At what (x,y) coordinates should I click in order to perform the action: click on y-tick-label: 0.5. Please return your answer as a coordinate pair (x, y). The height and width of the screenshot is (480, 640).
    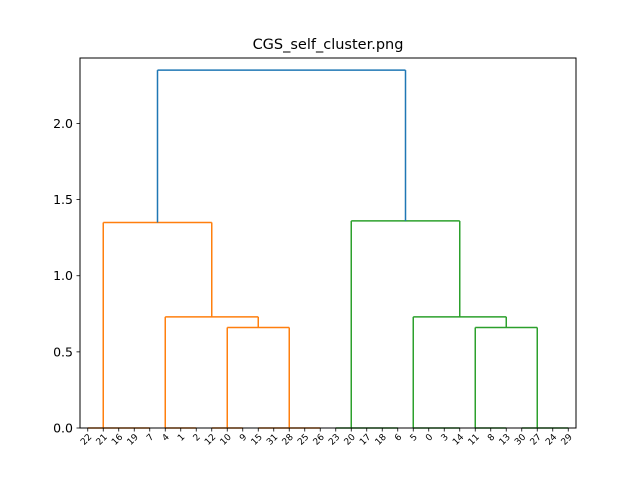
    Looking at the image, I should click on (63, 351).